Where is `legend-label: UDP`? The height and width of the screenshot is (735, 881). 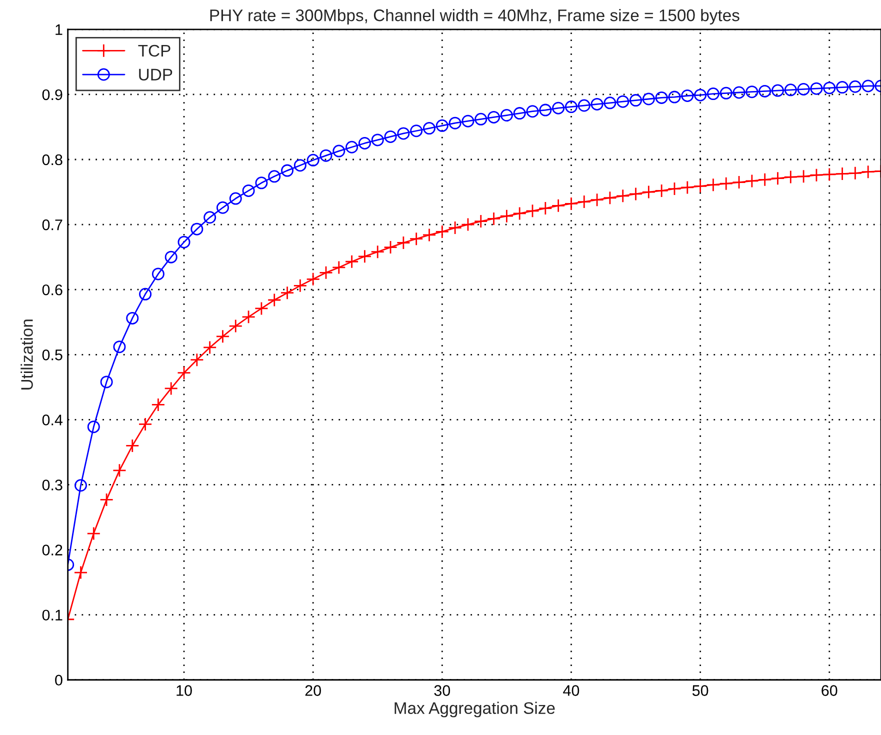
legend-label: UDP is located at coordinates (155, 74).